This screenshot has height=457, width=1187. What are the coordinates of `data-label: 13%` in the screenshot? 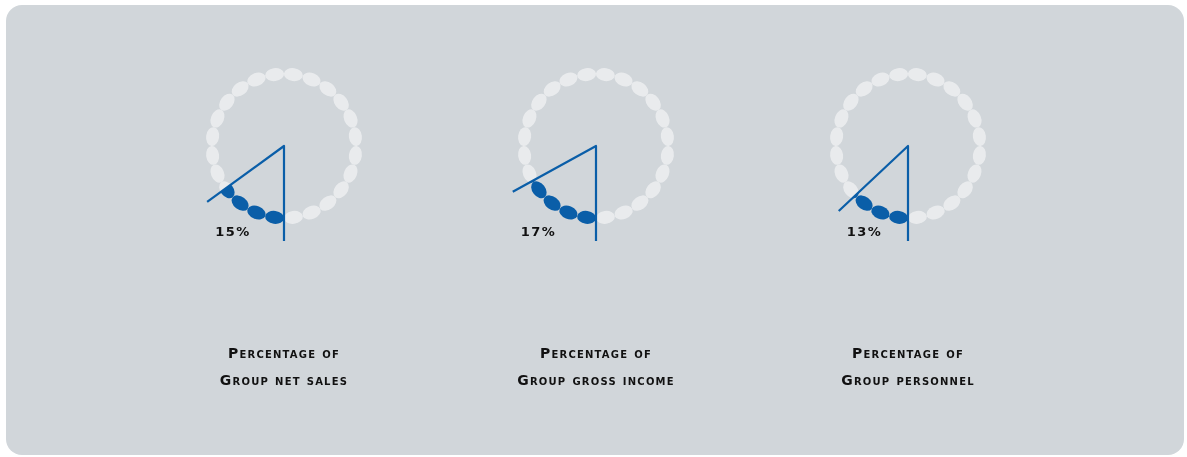 It's located at (864, 231).